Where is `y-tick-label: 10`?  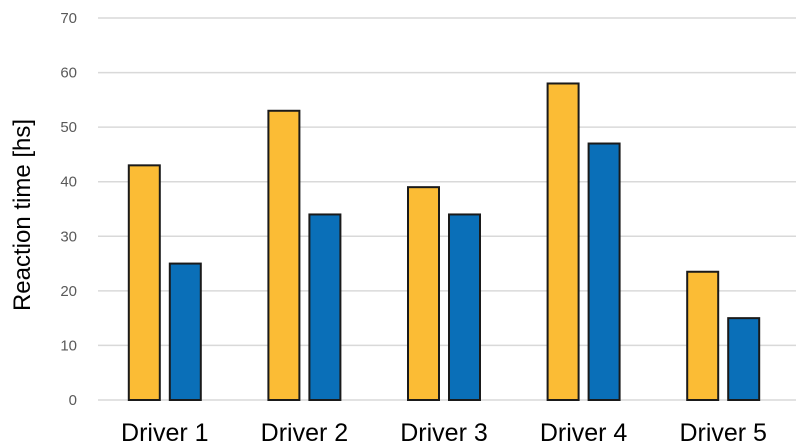
y-tick-label: 10 is located at coordinates (68, 345).